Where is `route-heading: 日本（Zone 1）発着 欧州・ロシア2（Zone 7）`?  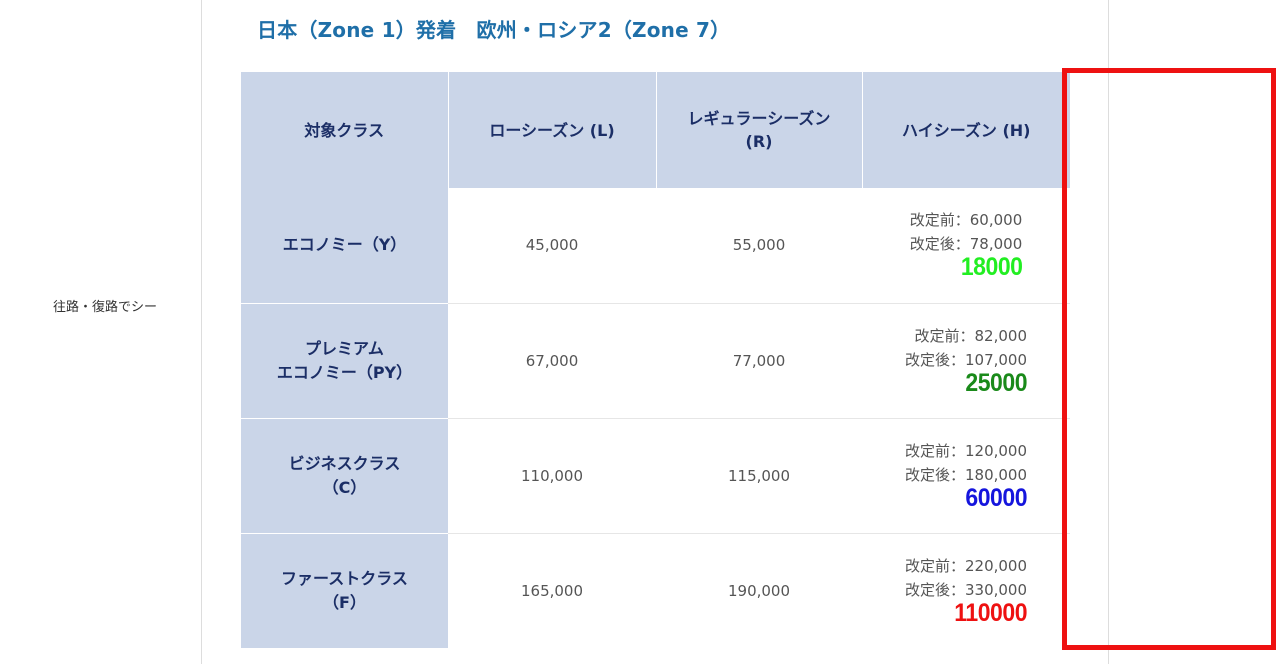
route-heading: 日本（Zone 1）発着 欧州・ロシア2（Zone 7） is located at coordinates (494, 30).